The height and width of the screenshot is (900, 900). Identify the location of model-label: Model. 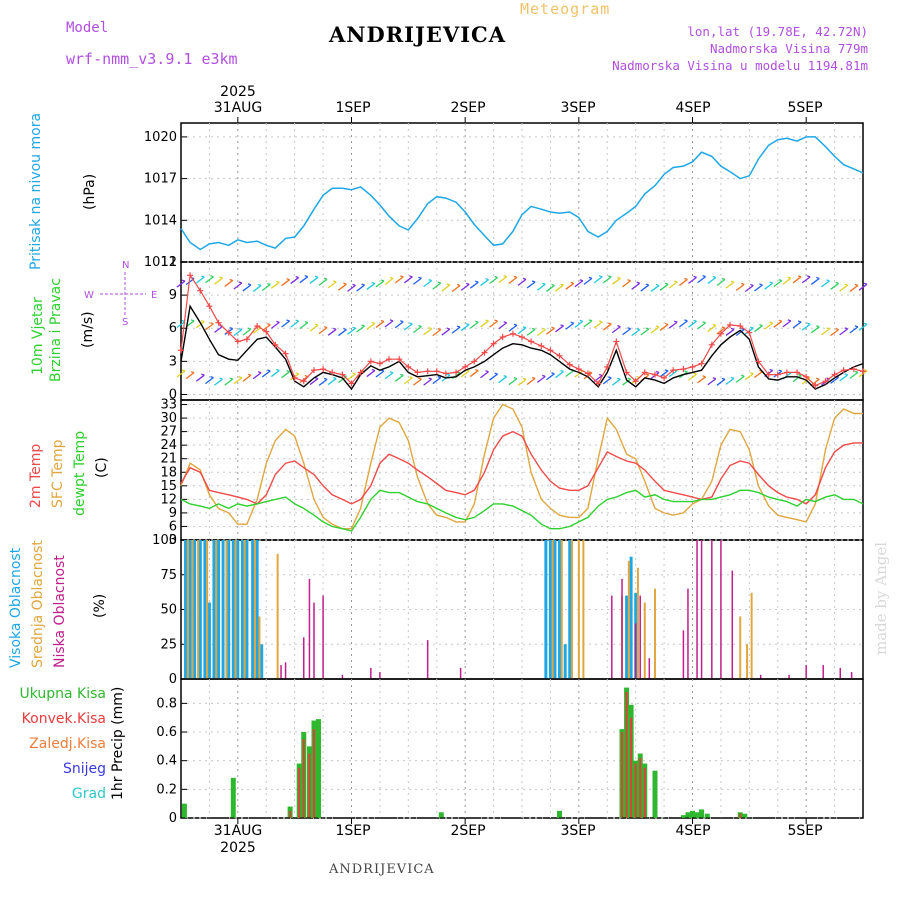
(87, 28).